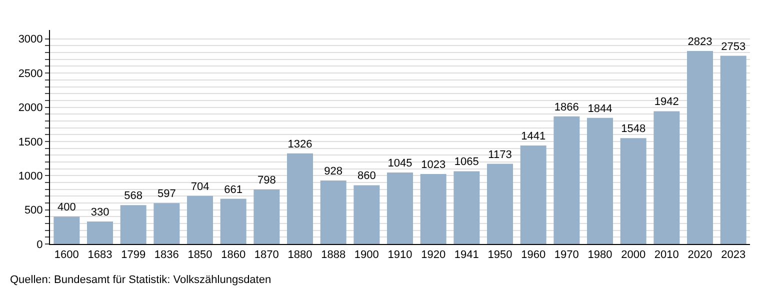 The width and height of the screenshot is (770, 300). I want to click on x-tick-label: 1920, so click(433, 255).